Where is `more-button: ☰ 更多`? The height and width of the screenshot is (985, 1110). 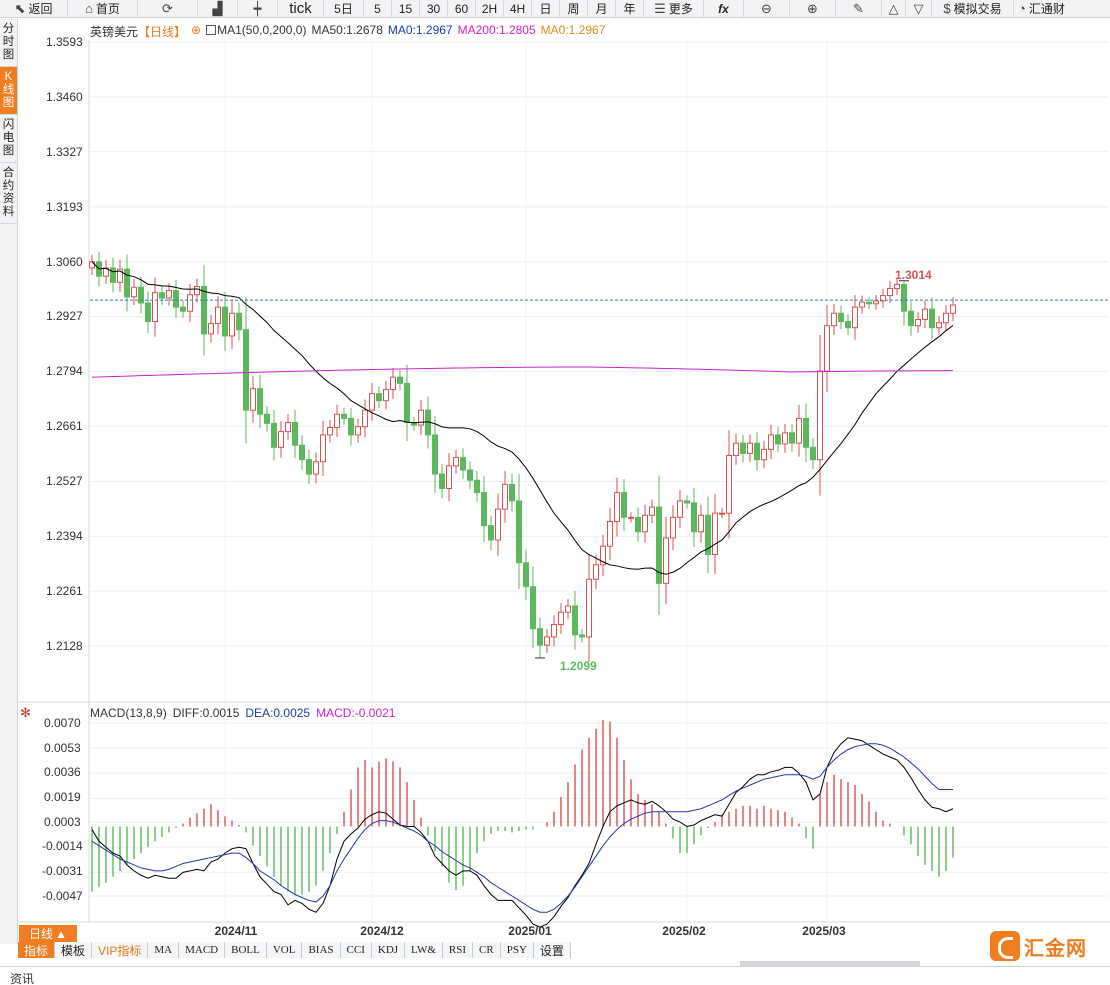
more-button: ☰ 更多 is located at coordinates (674, 8).